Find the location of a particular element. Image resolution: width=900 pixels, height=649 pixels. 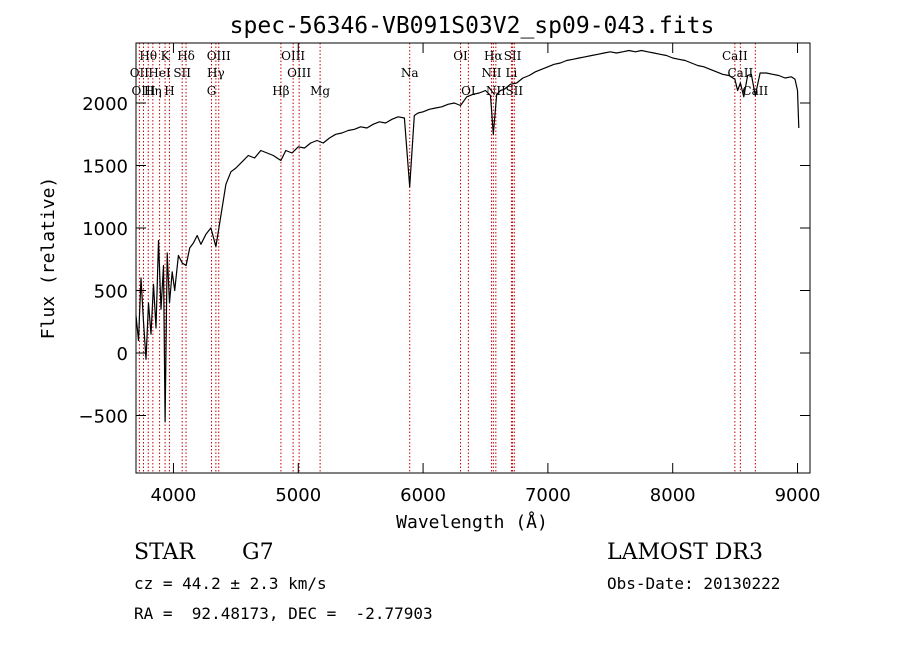

y-tick-label-3: 1000 is located at coordinates (105, 229).